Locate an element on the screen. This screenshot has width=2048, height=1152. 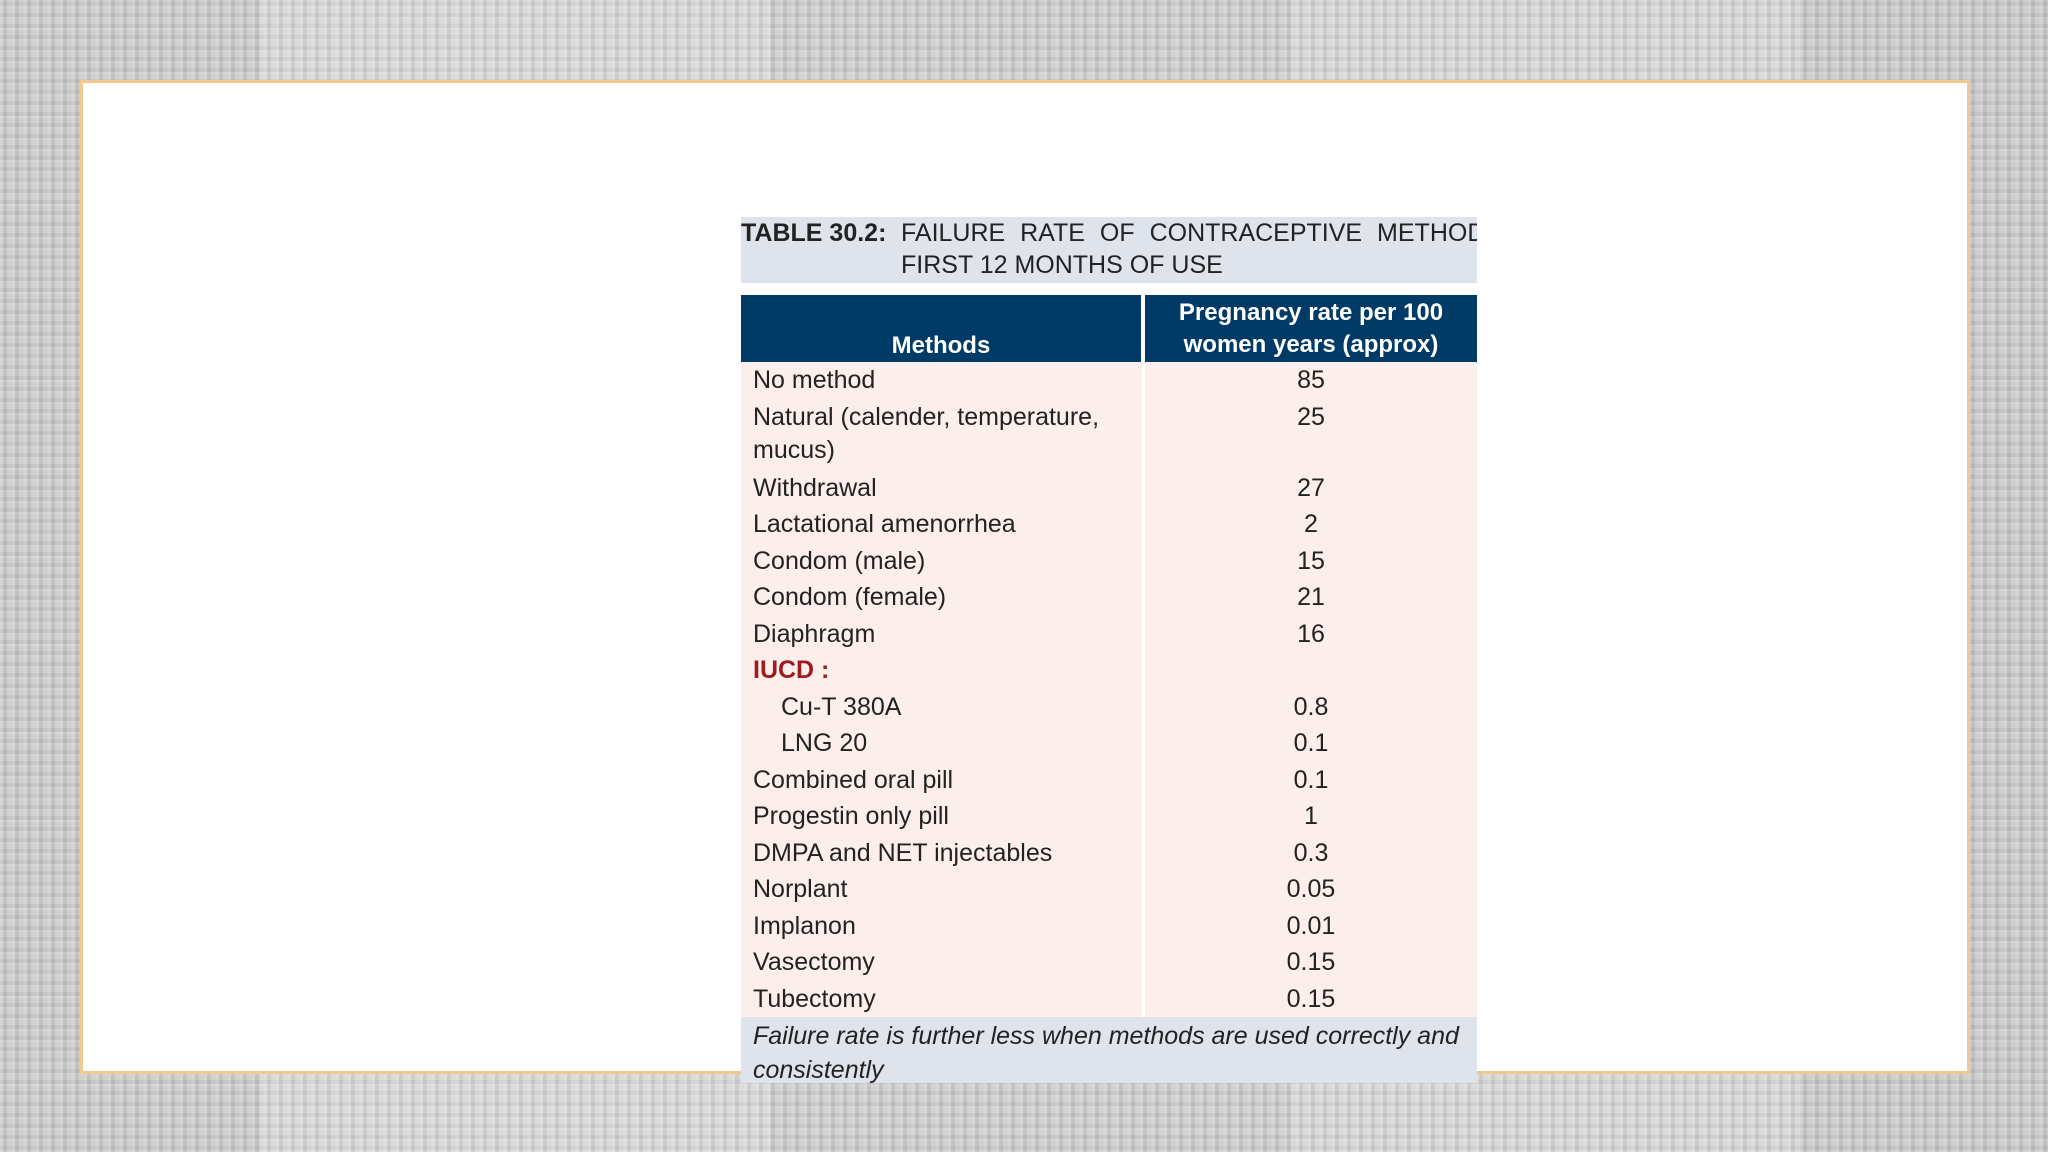
method-cell: Lactational amenorrhea is located at coordinates (943, 524).